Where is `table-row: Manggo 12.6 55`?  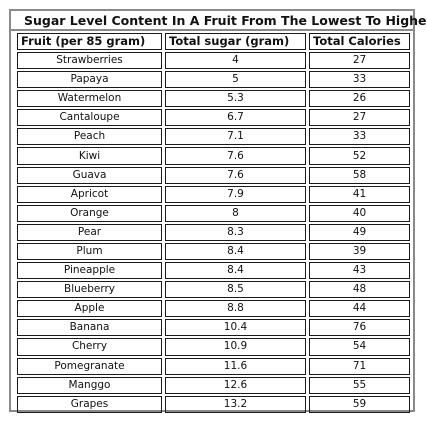 table-row: Manggo 12.6 55 is located at coordinates (213, 385).